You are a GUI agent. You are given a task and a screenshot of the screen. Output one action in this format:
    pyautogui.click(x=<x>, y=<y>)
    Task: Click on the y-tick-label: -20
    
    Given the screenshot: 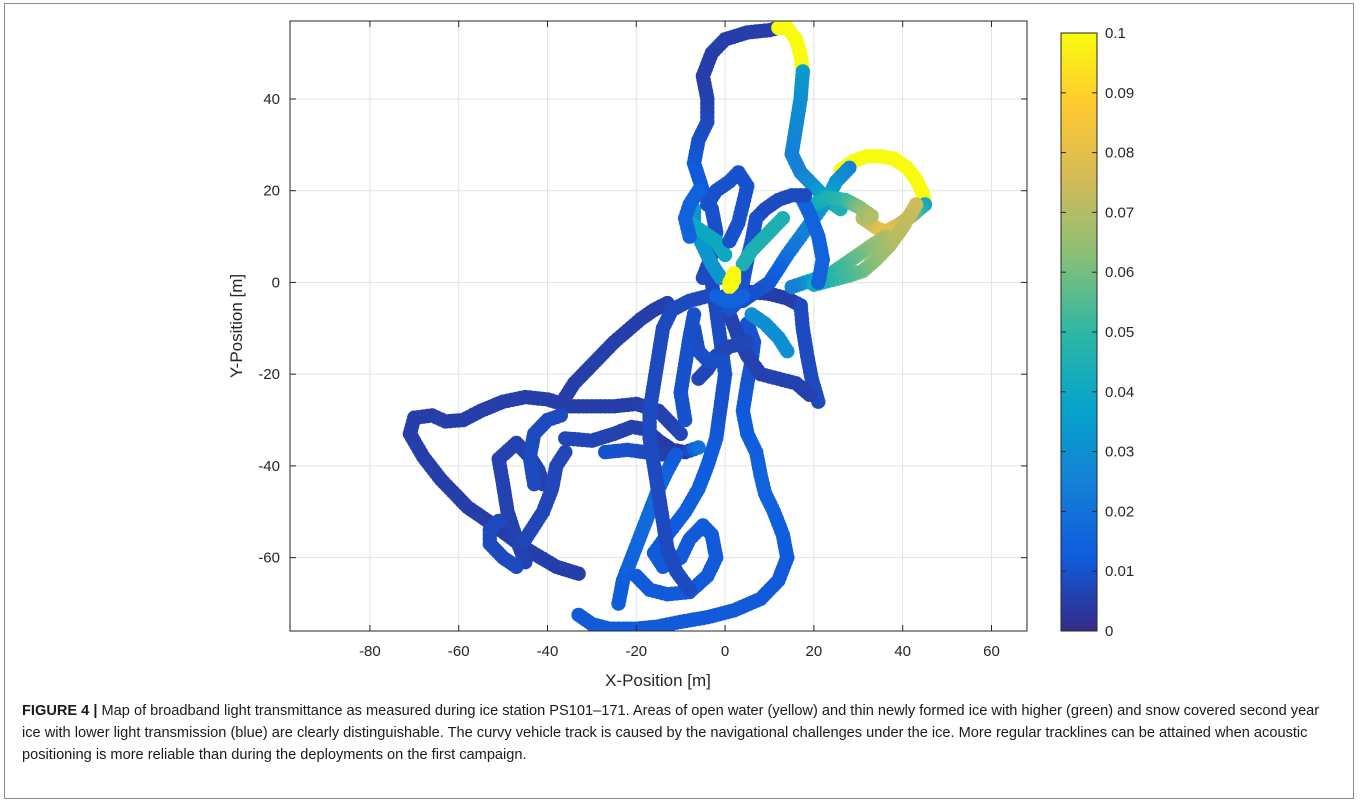 What is the action you would take?
    pyautogui.click(x=269, y=374)
    